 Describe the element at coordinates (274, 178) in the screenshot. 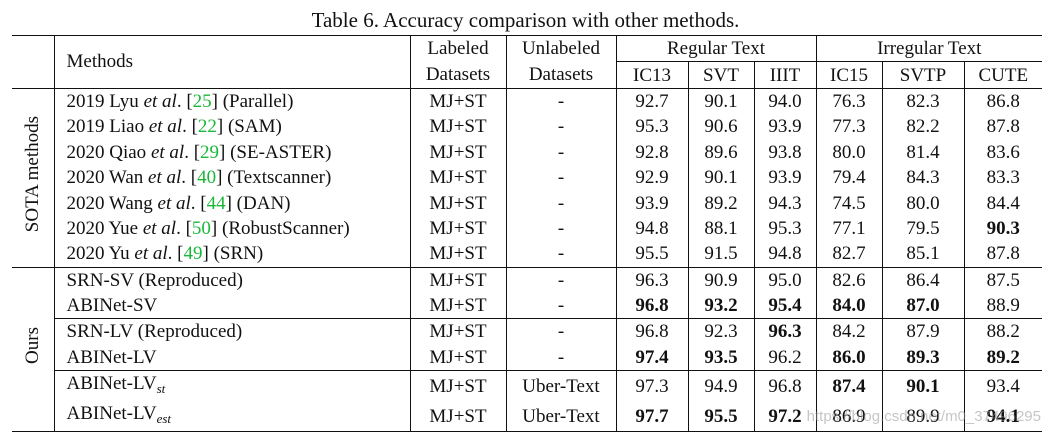

I see `method-suffix: ] (Textscanner)` at that location.